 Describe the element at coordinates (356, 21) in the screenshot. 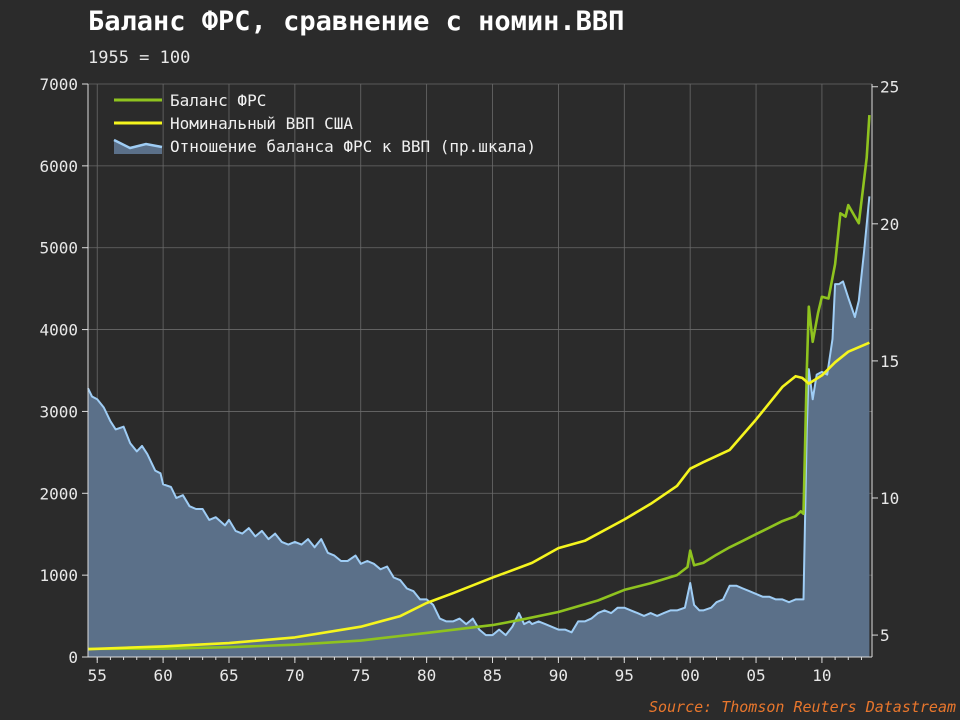

I see `chart-title: Баланс ФРС, сравнение с номин.ВВП` at that location.